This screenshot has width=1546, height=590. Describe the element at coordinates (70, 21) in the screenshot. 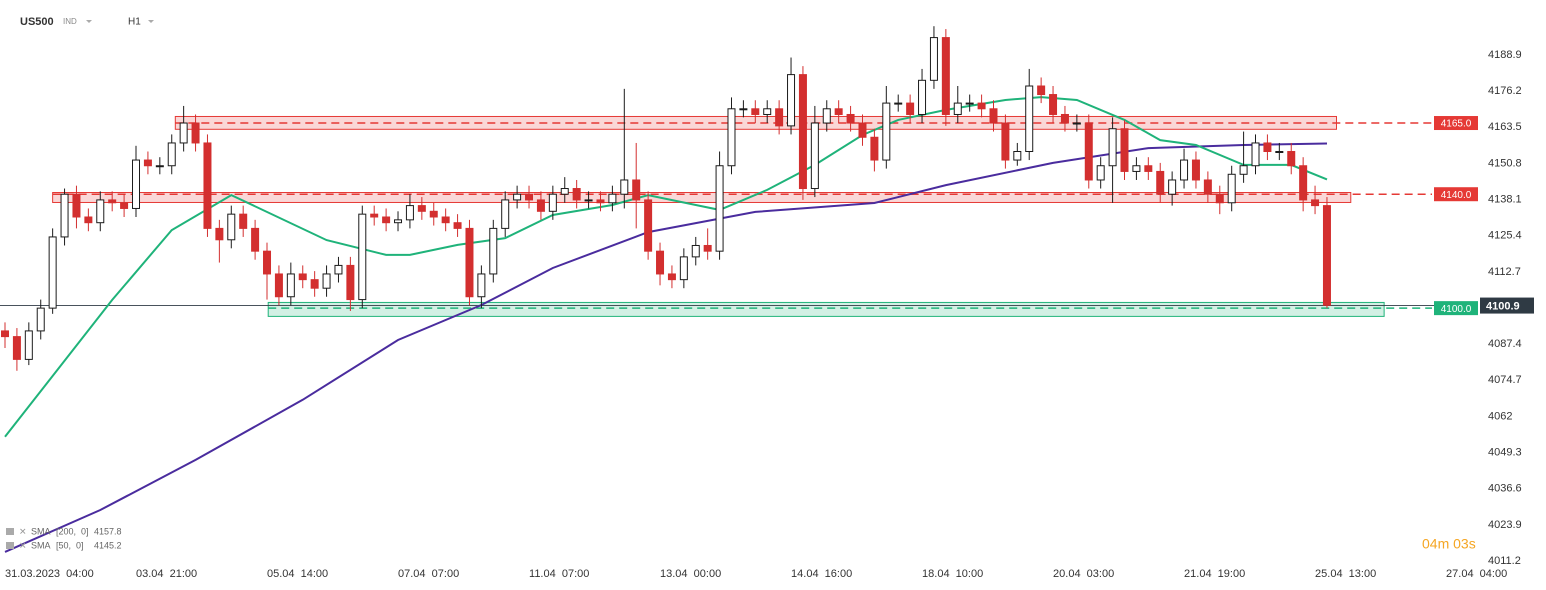

I see `instrument-type: IND` at that location.